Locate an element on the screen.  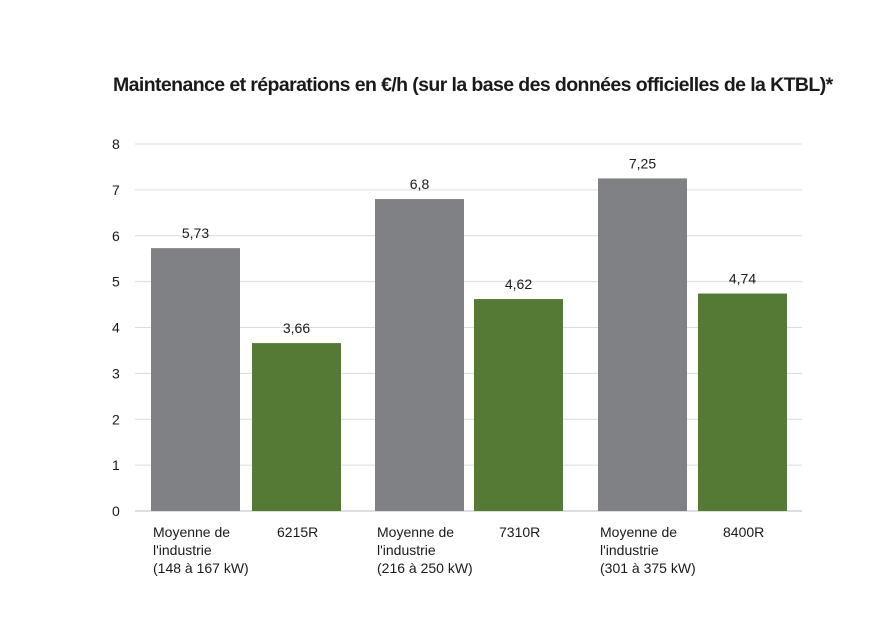
y-tick-label: 4 is located at coordinates (116, 328).